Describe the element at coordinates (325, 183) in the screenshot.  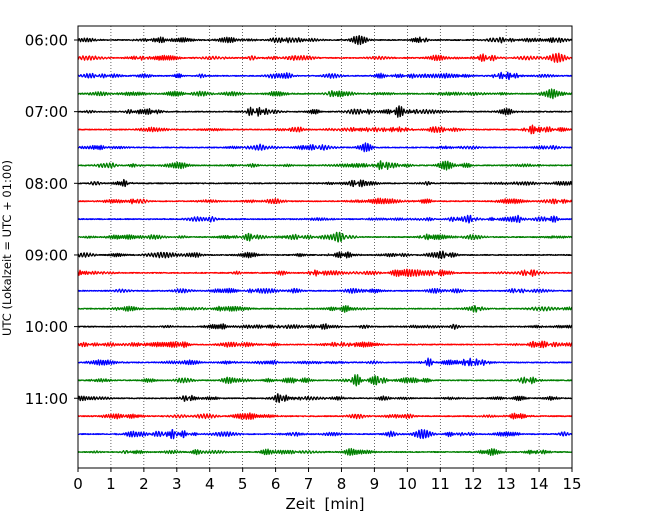
I see `trace-08:00` at that location.